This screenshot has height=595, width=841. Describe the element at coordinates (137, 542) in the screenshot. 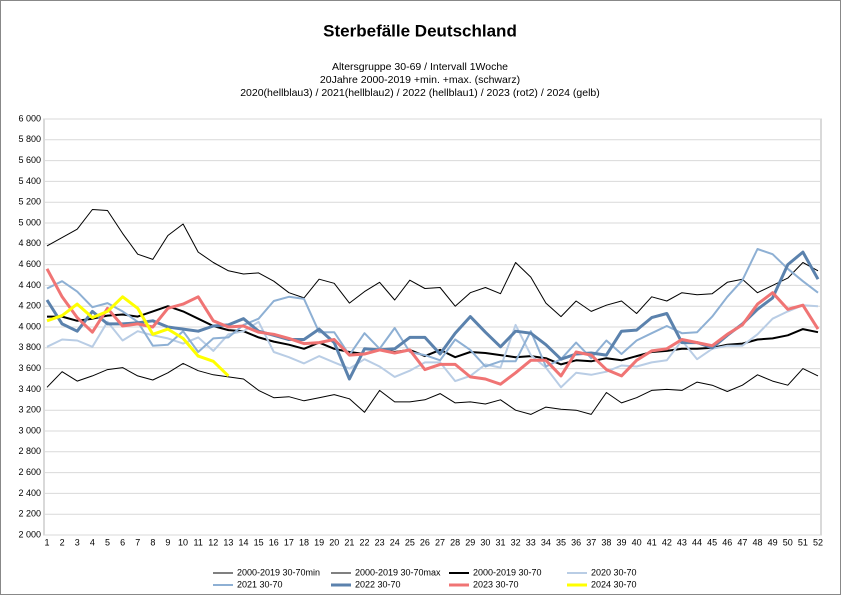

I see `x-tick-label: 7` at that location.